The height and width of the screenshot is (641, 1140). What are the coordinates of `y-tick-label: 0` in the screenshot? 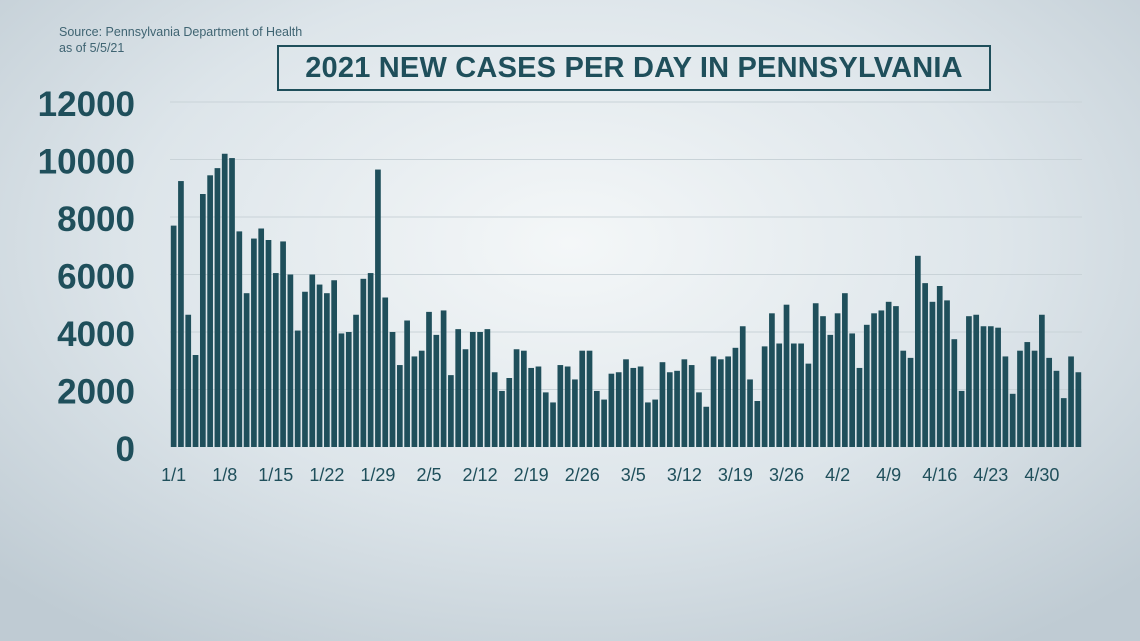 It's located at (125, 449).